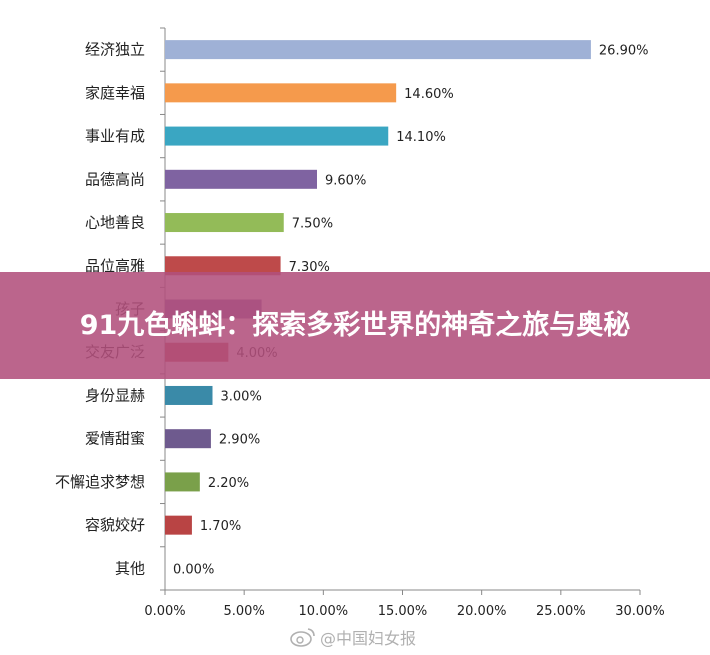  I want to click on category-label: 爱情甜蜜, so click(115, 439).